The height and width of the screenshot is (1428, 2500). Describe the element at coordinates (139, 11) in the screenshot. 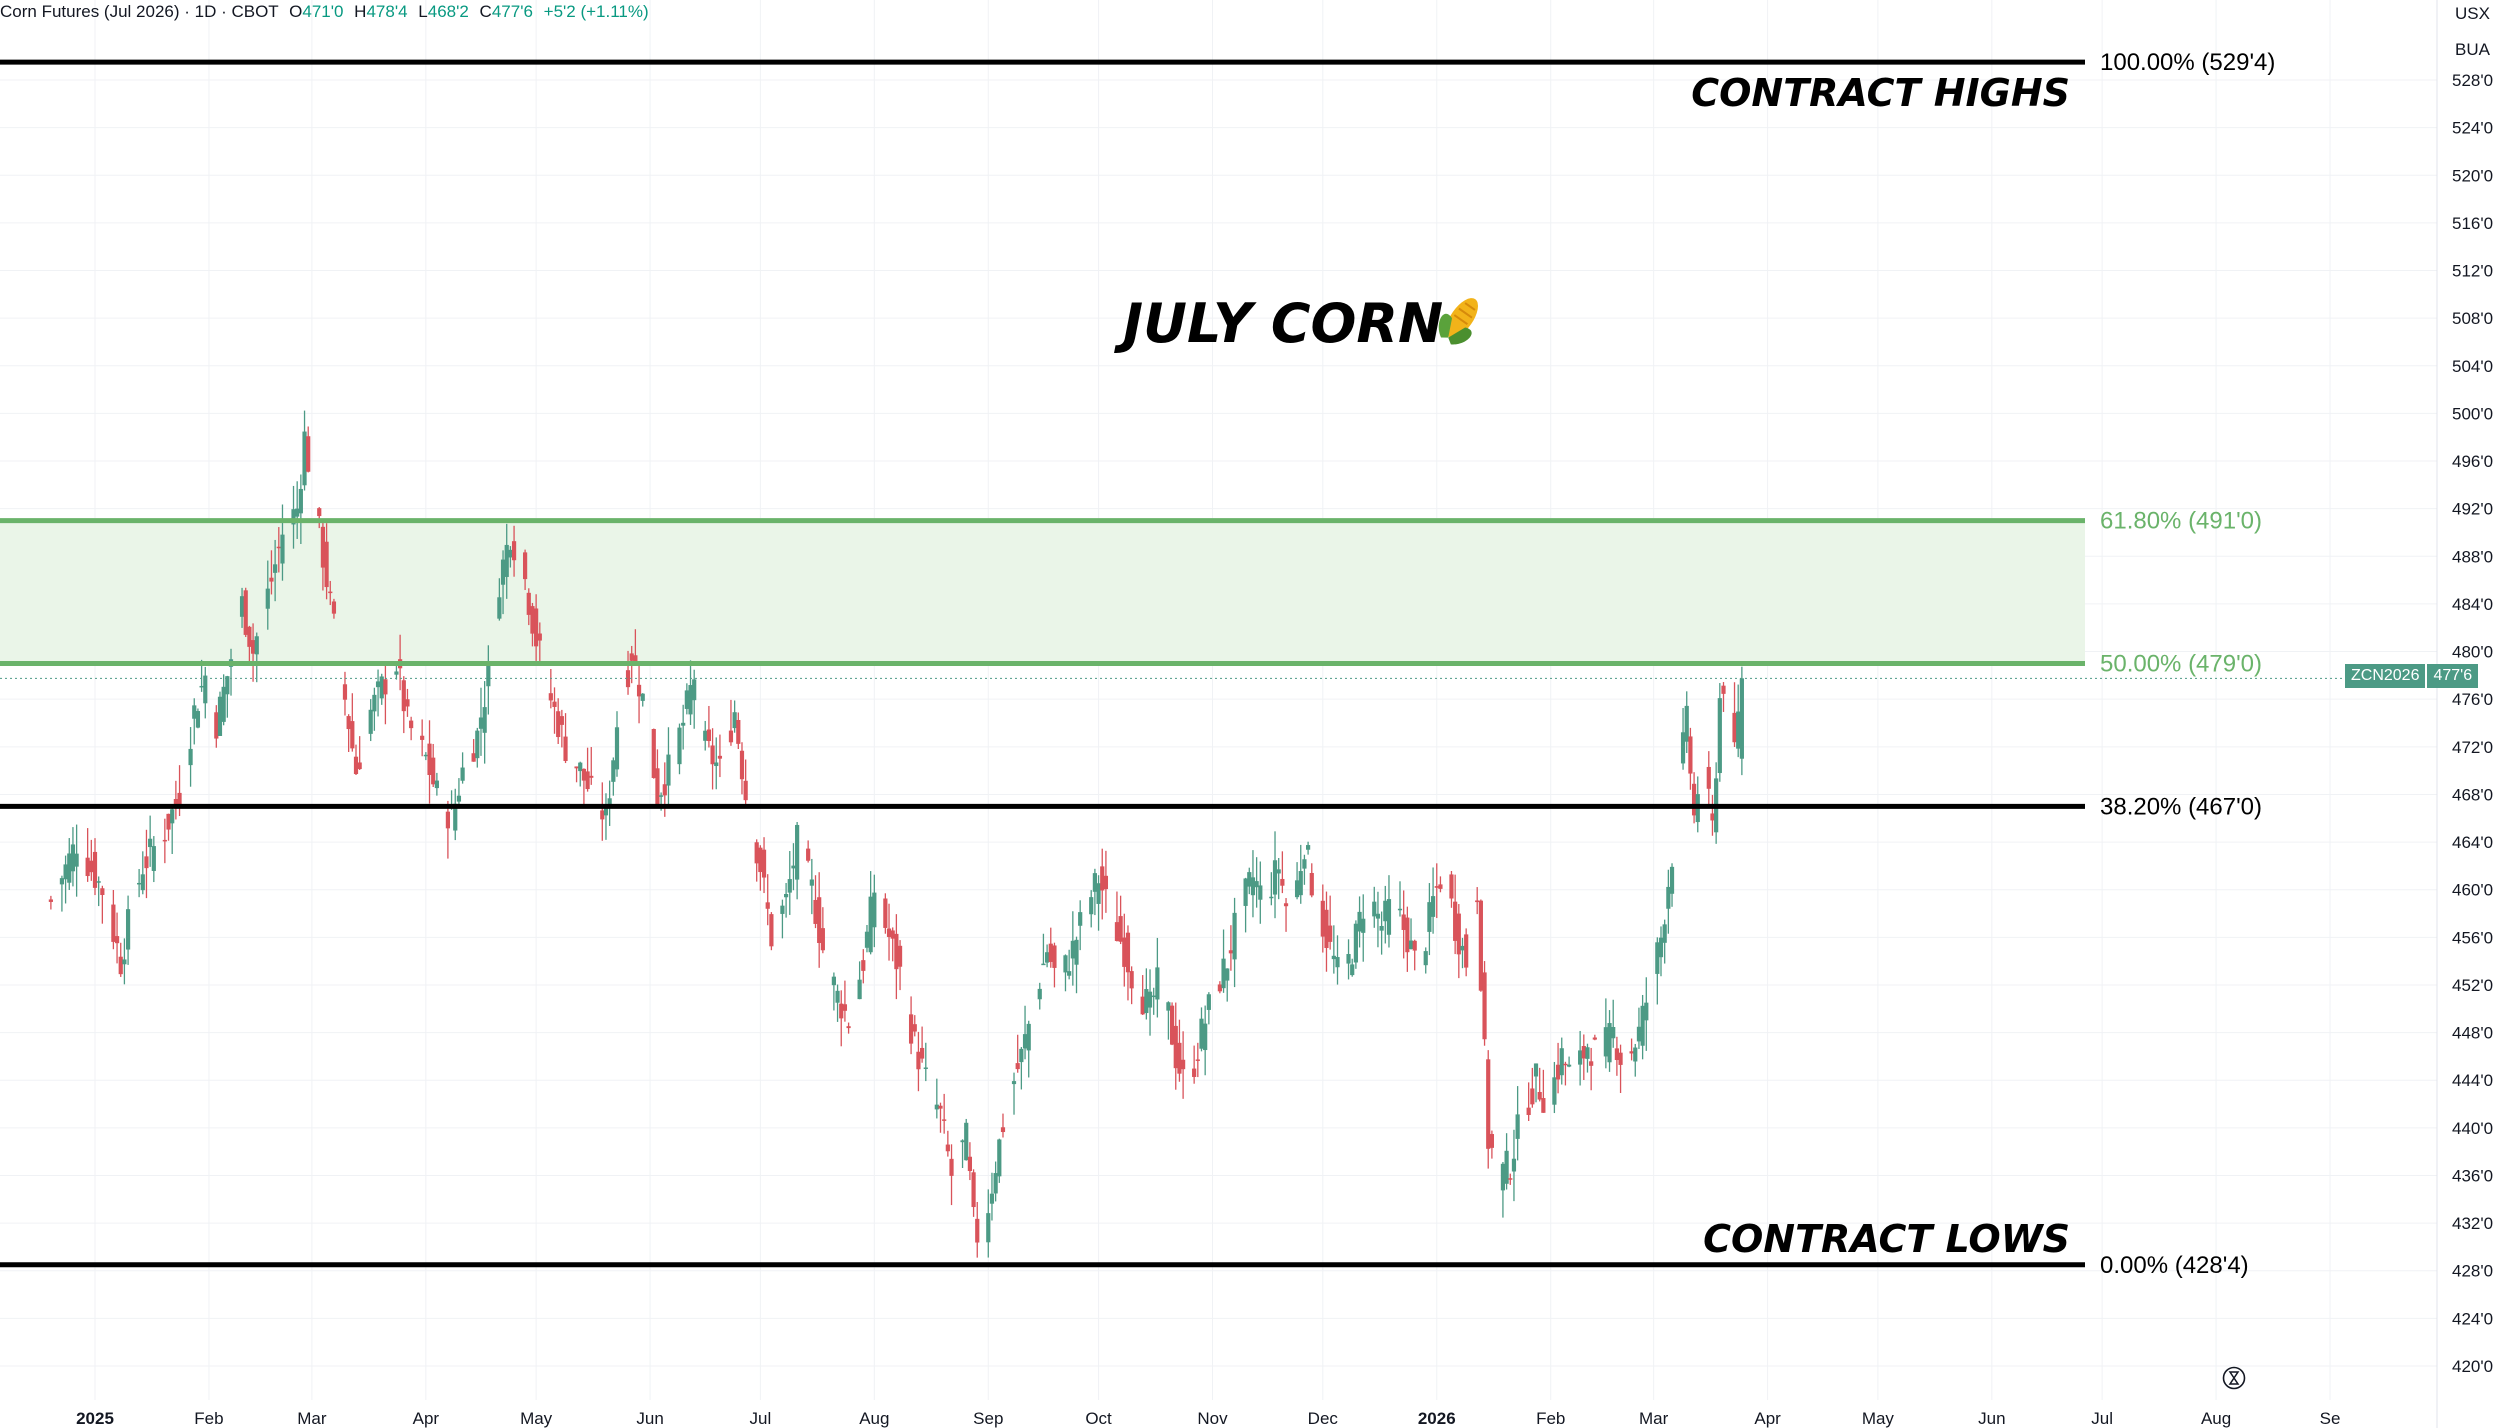

I see `symbol-title: Corn Futures (Jul 2026) · 1D · CBOT` at that location.